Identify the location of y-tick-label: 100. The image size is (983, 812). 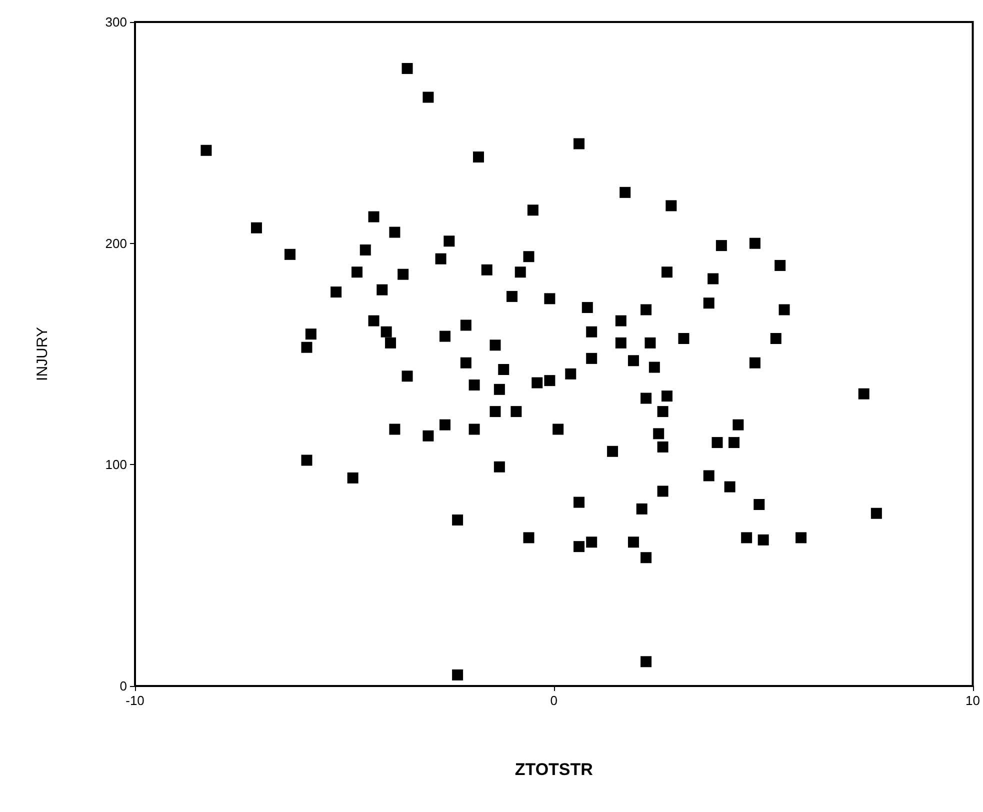
(116, 464).